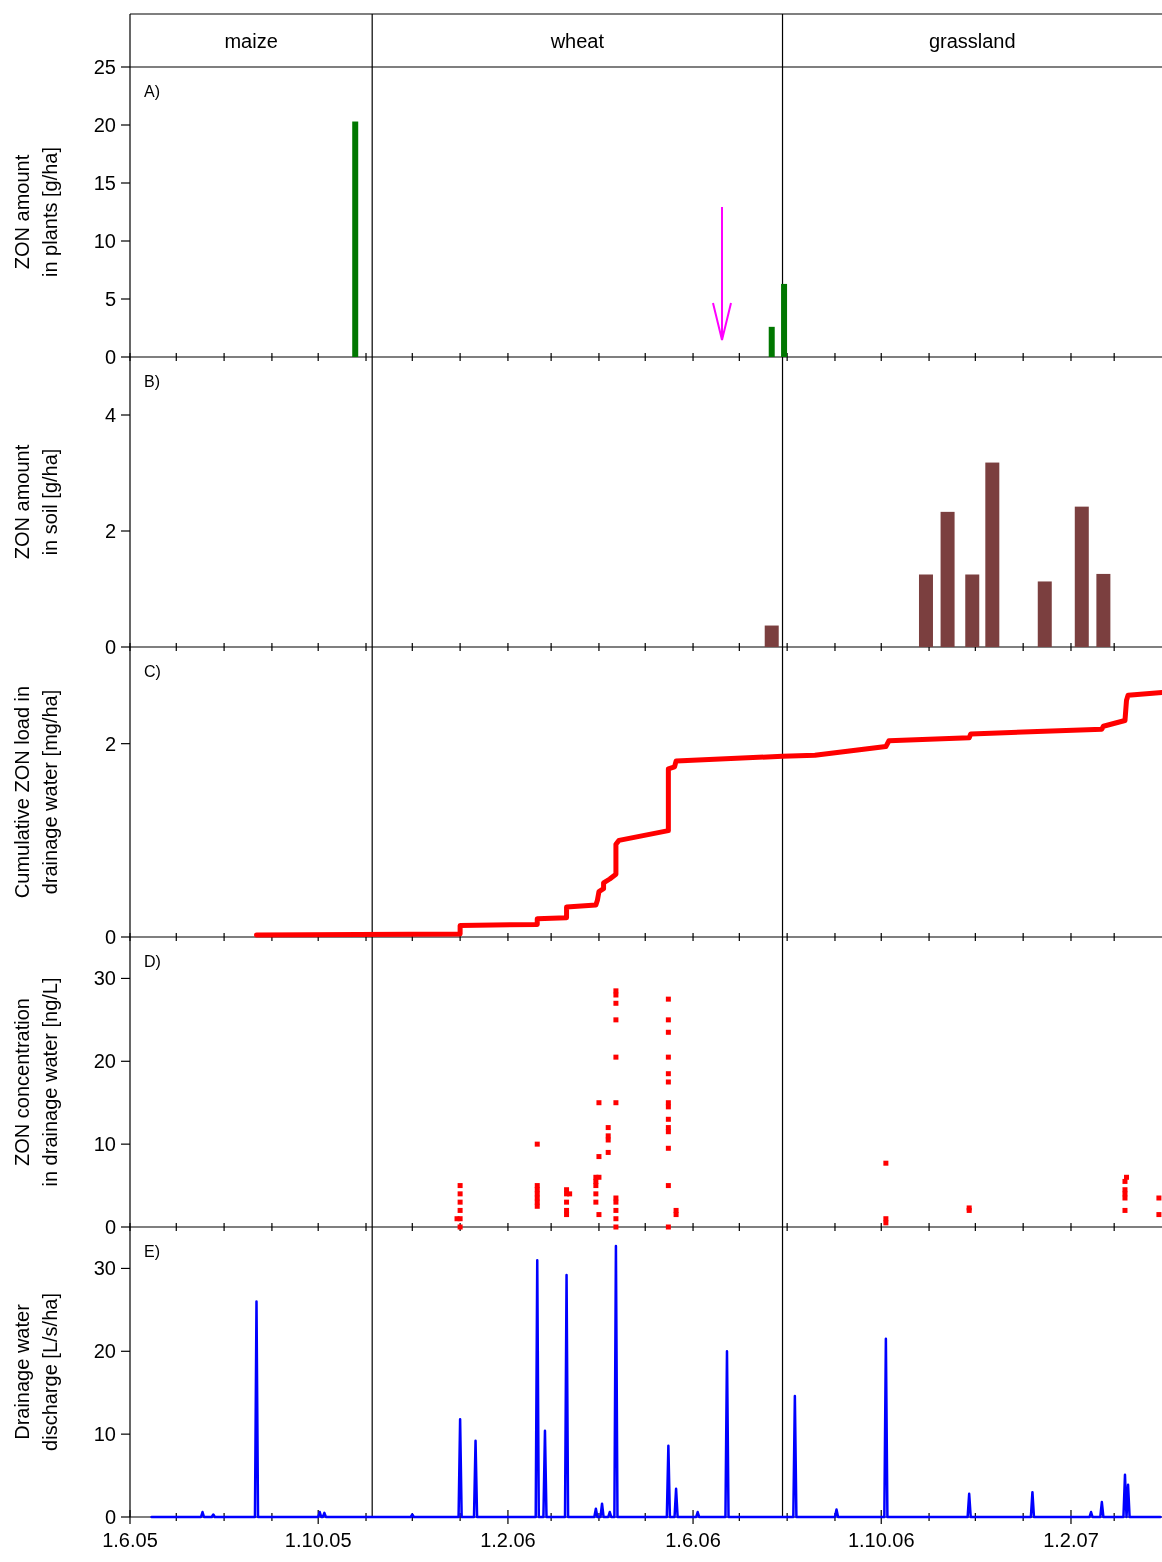 The image size is (1162, 1562). What do you see at coordinates (972, 40) in the screenshot?
I see `text: grassland` at bounding box center [972, 40].